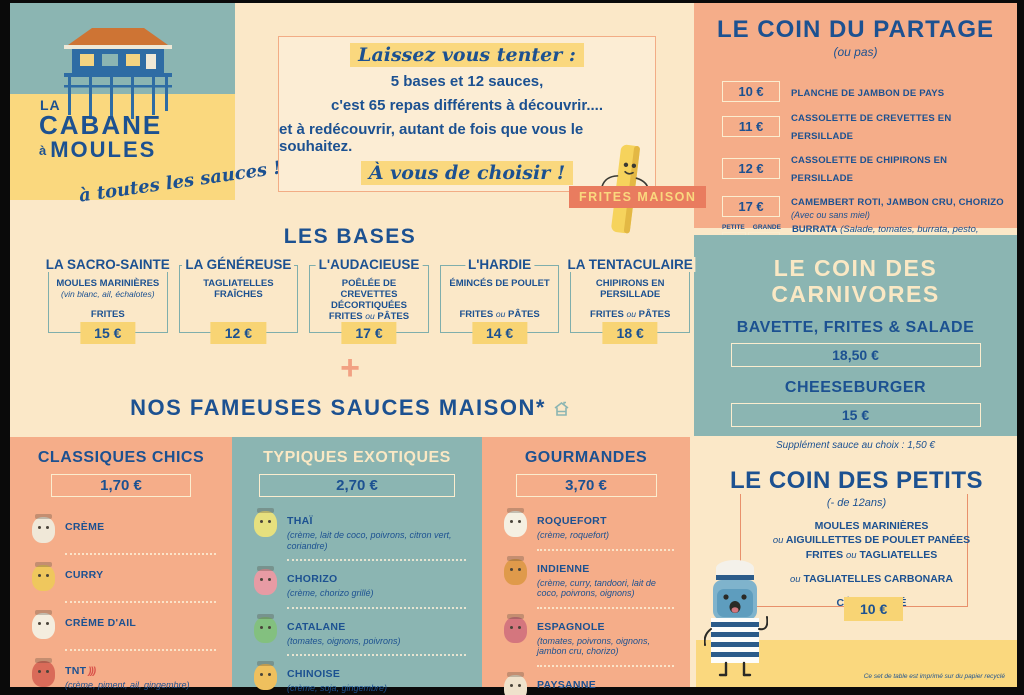 The width and height of the screenshot is (1024, 695). I want to click on frites-maison-badge: FRITES MAISON, so click(638, 197).